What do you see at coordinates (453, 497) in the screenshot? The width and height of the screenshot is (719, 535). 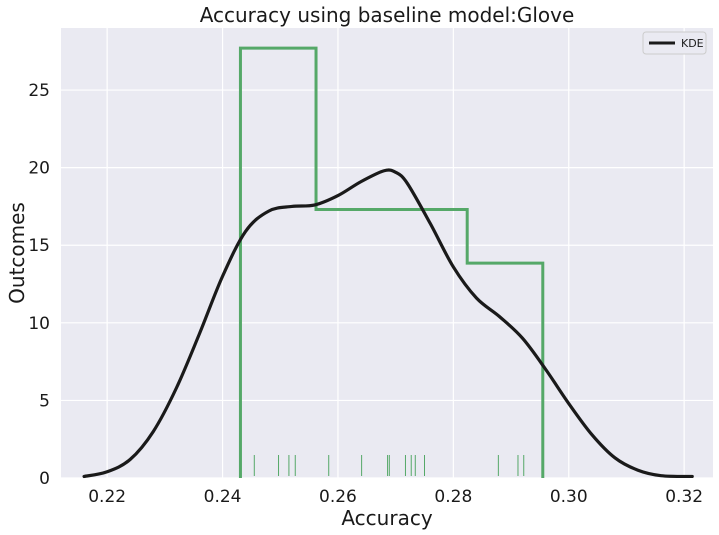 I see `x-tick-label: 0.28` at bounding box center [453, 497].